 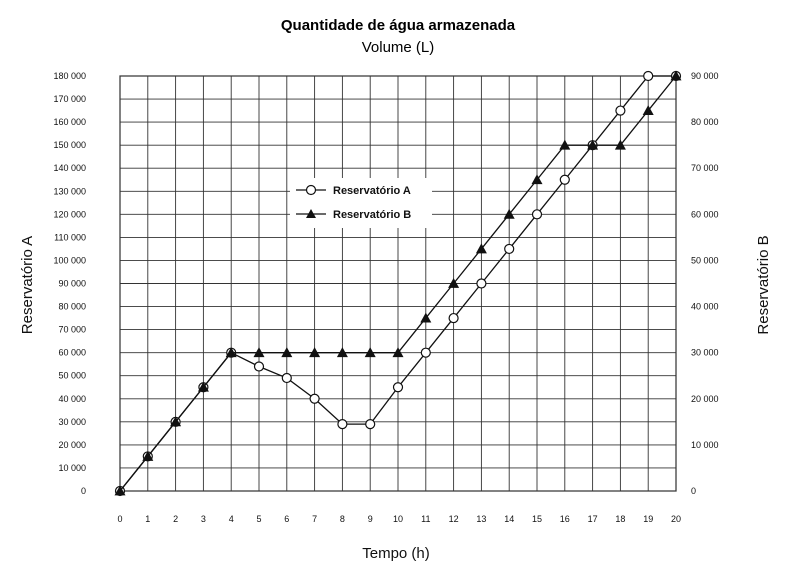 I want to click on y-axis-right-label: Reservatório B, so click(x=763, y=284).